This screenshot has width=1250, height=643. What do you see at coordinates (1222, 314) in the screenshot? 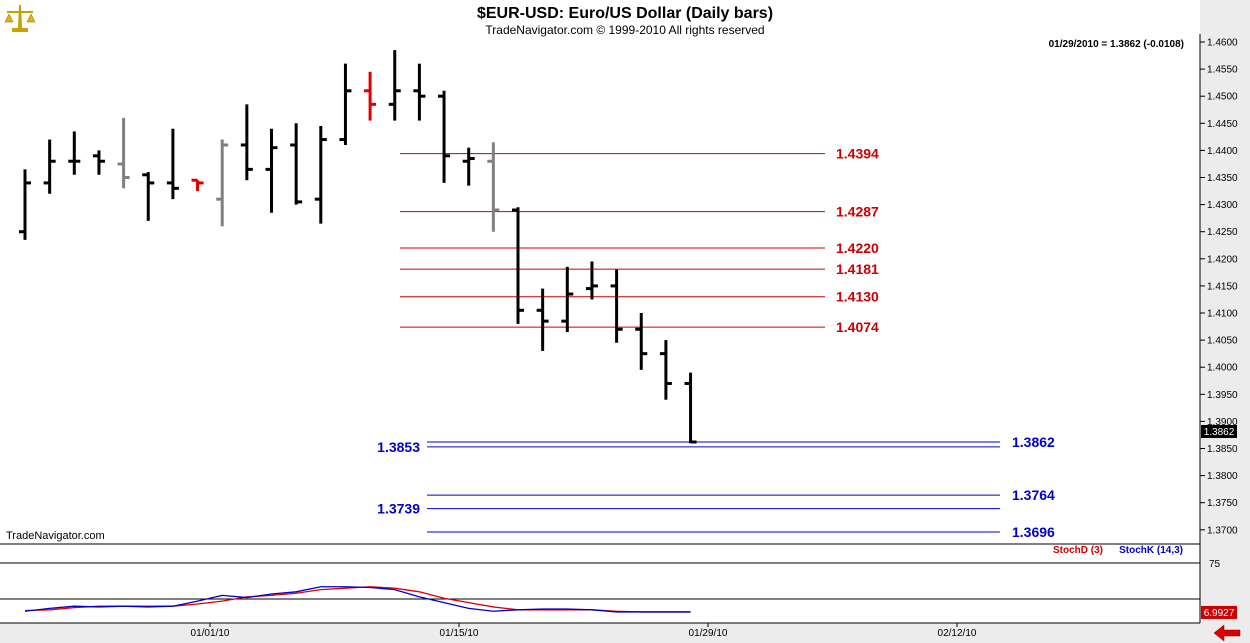
I see `y-tick-label: 1.4100` at bounding box center [1222, 314].